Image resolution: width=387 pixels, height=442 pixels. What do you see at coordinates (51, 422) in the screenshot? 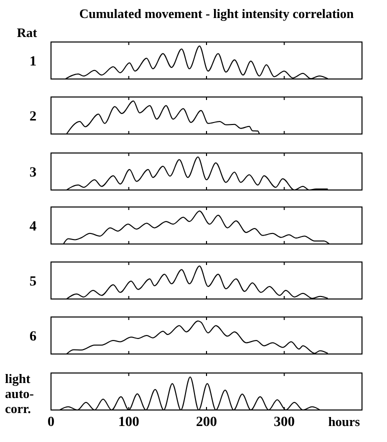
I see `x-tick-label: 0` at bounding box center [51, 422].